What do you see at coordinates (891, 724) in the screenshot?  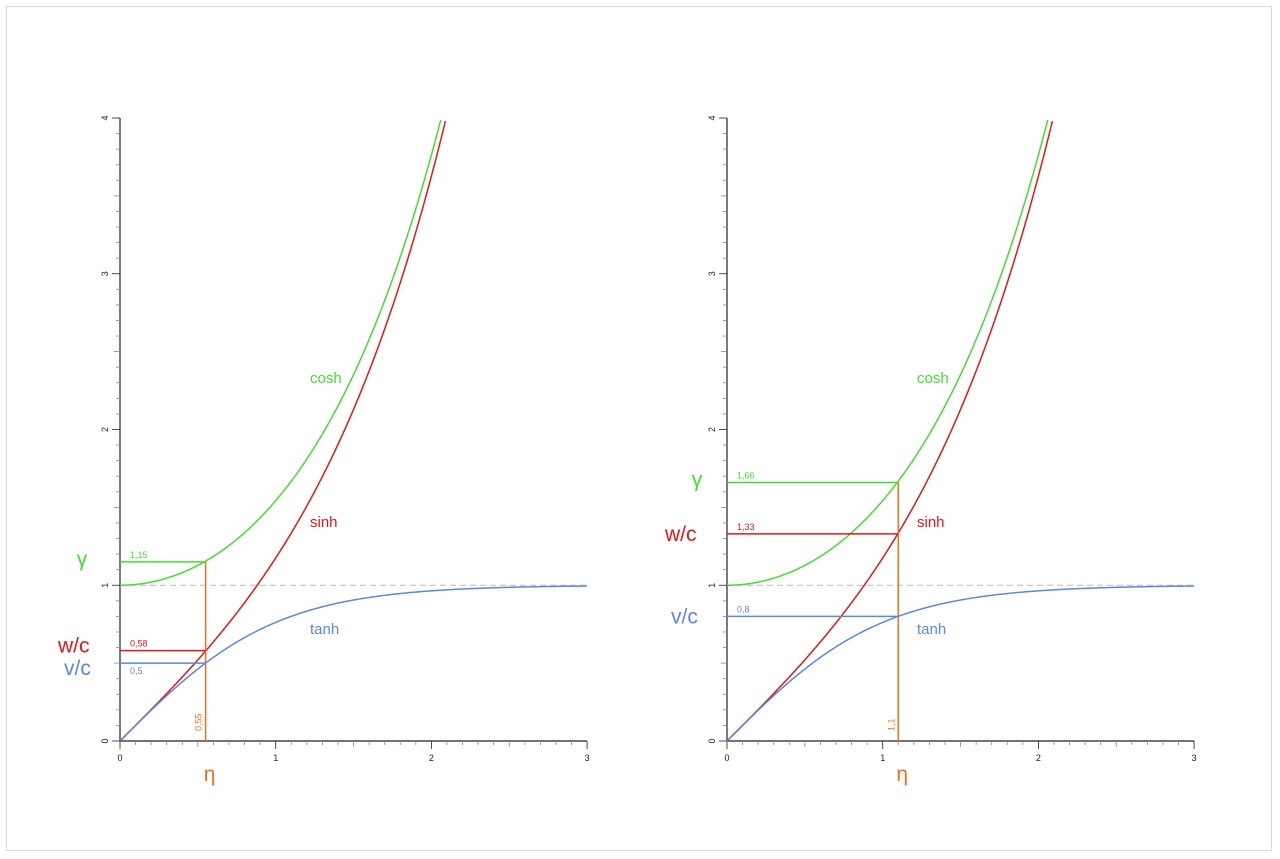 I see `eta-value-label: 1,1` at bounding box center [891, 724].